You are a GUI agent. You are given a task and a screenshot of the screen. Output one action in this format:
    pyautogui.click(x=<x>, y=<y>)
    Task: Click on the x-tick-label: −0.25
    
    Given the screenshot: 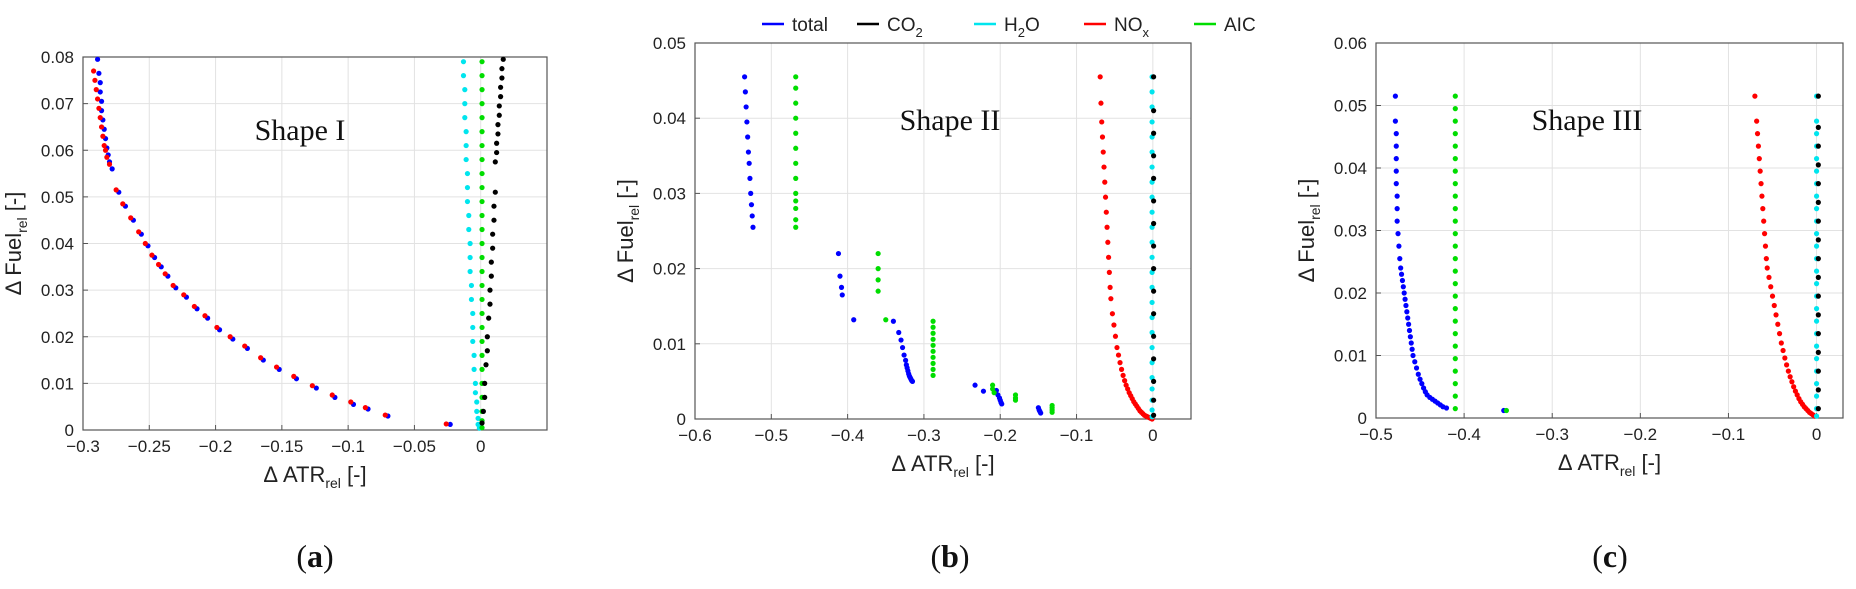 What is the action you would take?
    pyautogui.click(x=149, y=446)
    